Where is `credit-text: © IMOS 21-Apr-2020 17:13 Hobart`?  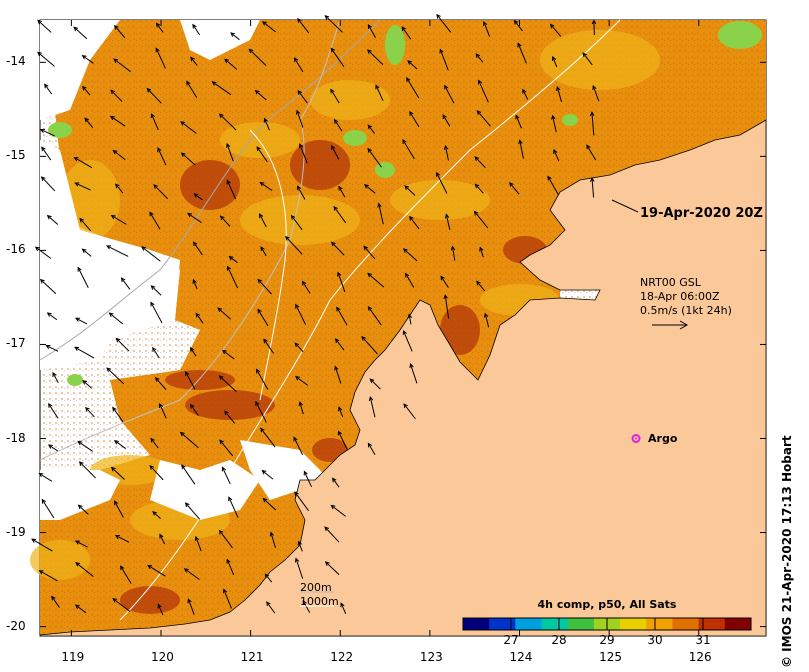 credit-text: © IMOS 21-Apr-2020 17:13 Hobart is located at coordinates (787, 551).